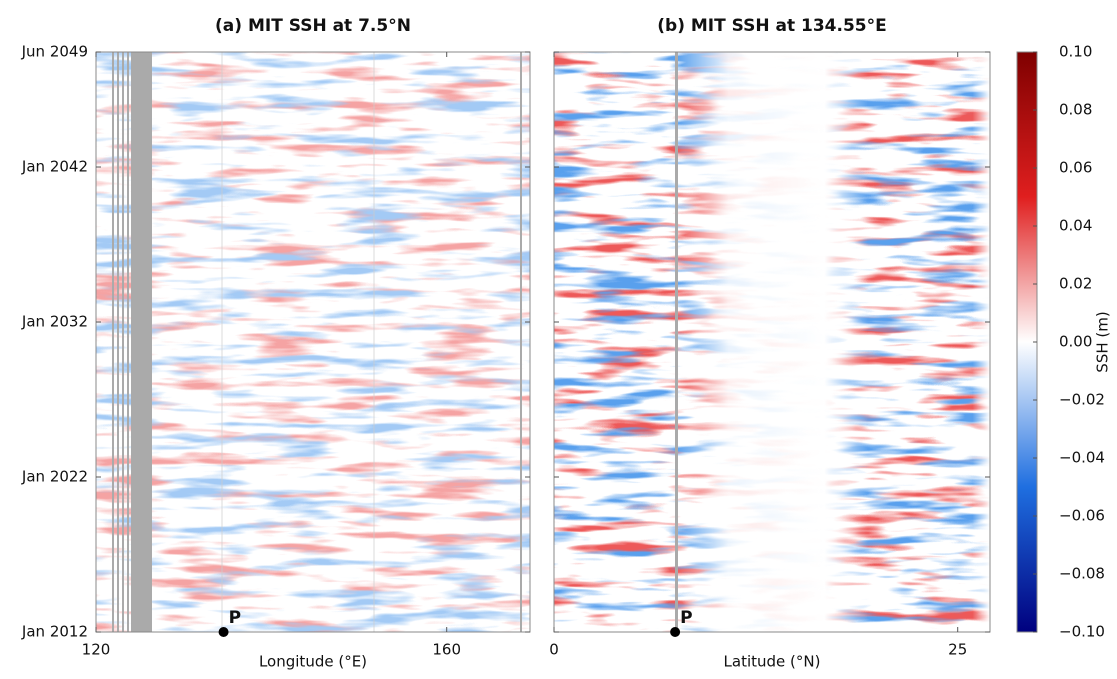 Image resolution: width=1117 pixels, height=679 pixels. Describe the element at coordinates (1075, 110) in the screenshot. I see `colorbar-tick-label: 0.08` at that location.